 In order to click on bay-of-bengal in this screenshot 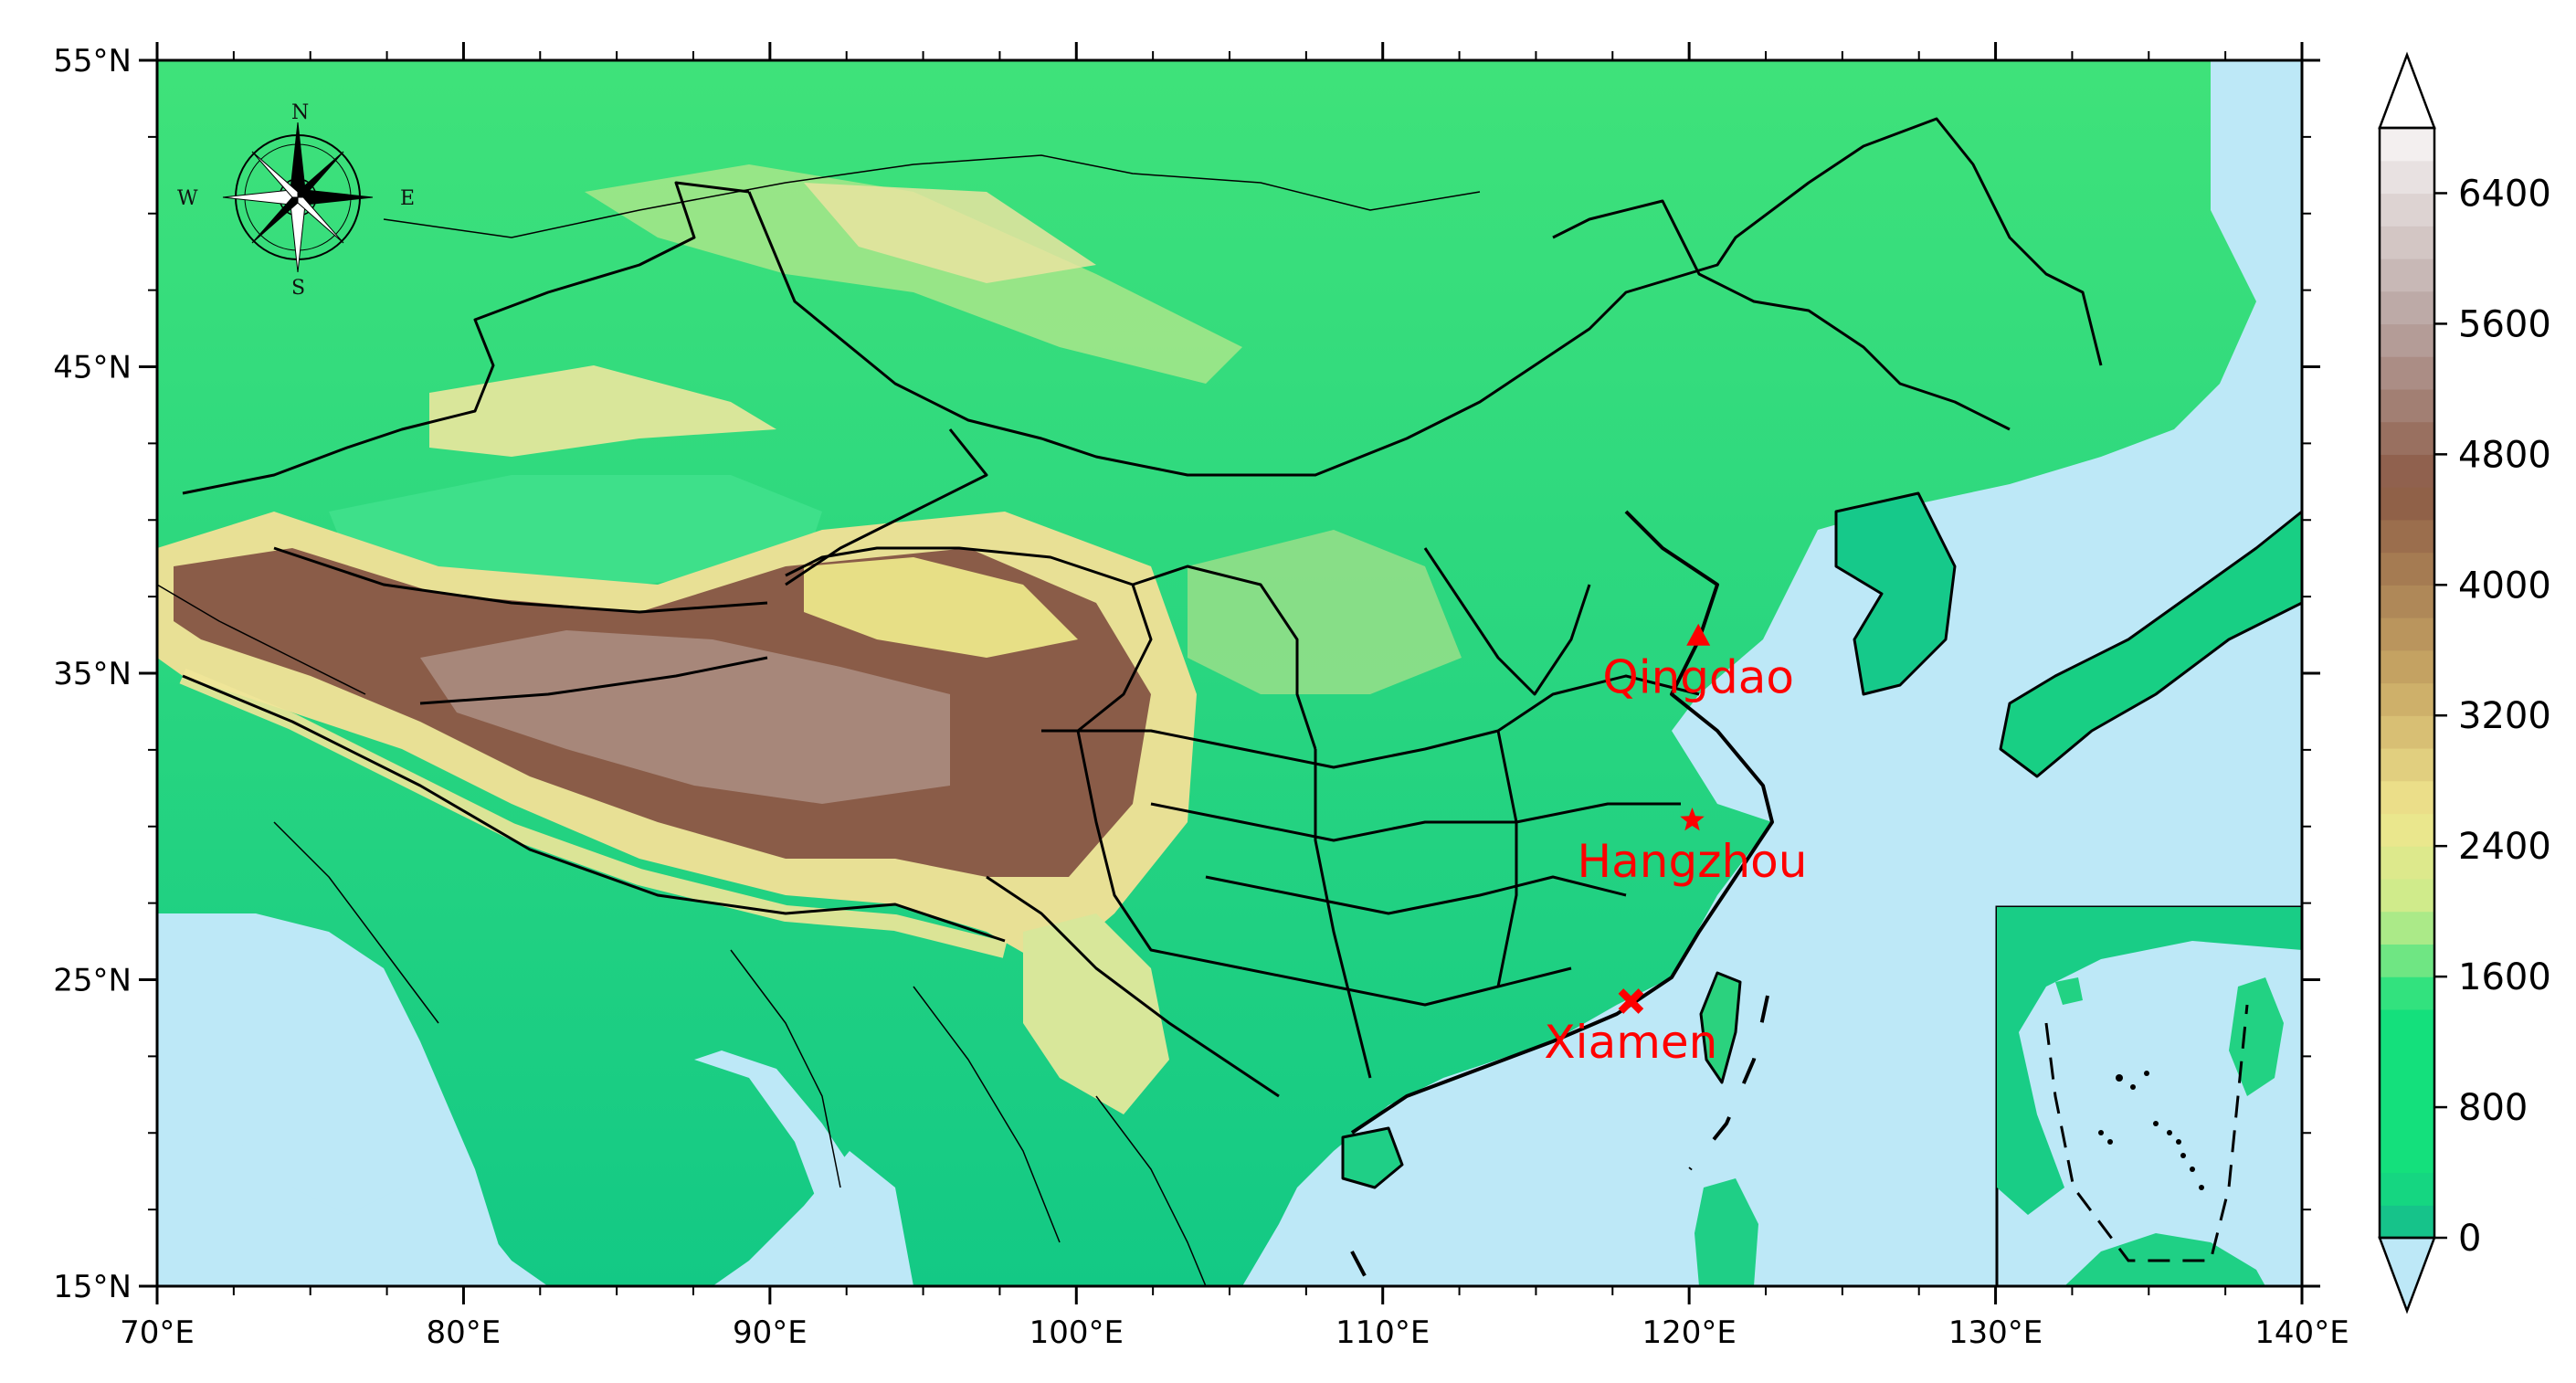, I will do `click(352, 1209)`.